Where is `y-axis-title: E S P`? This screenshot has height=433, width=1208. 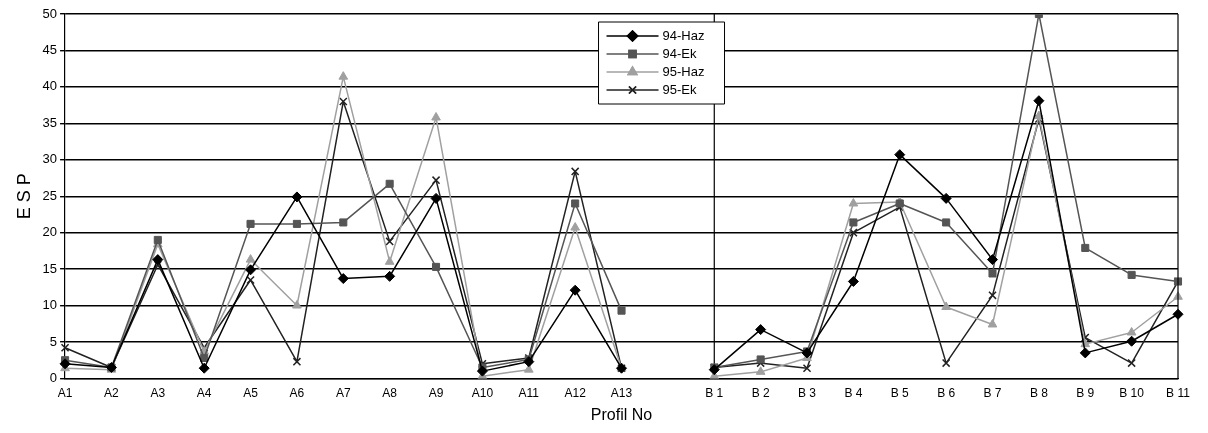 y-axis-title: E S P is located at coordinates (23, 196).